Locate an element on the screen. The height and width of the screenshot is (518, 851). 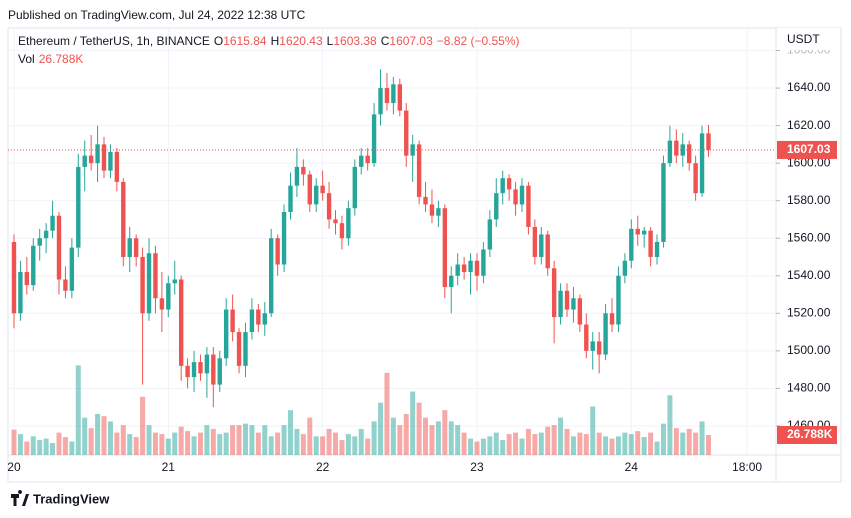
x-tick-label: 21 is located at coordinates (169, 467).